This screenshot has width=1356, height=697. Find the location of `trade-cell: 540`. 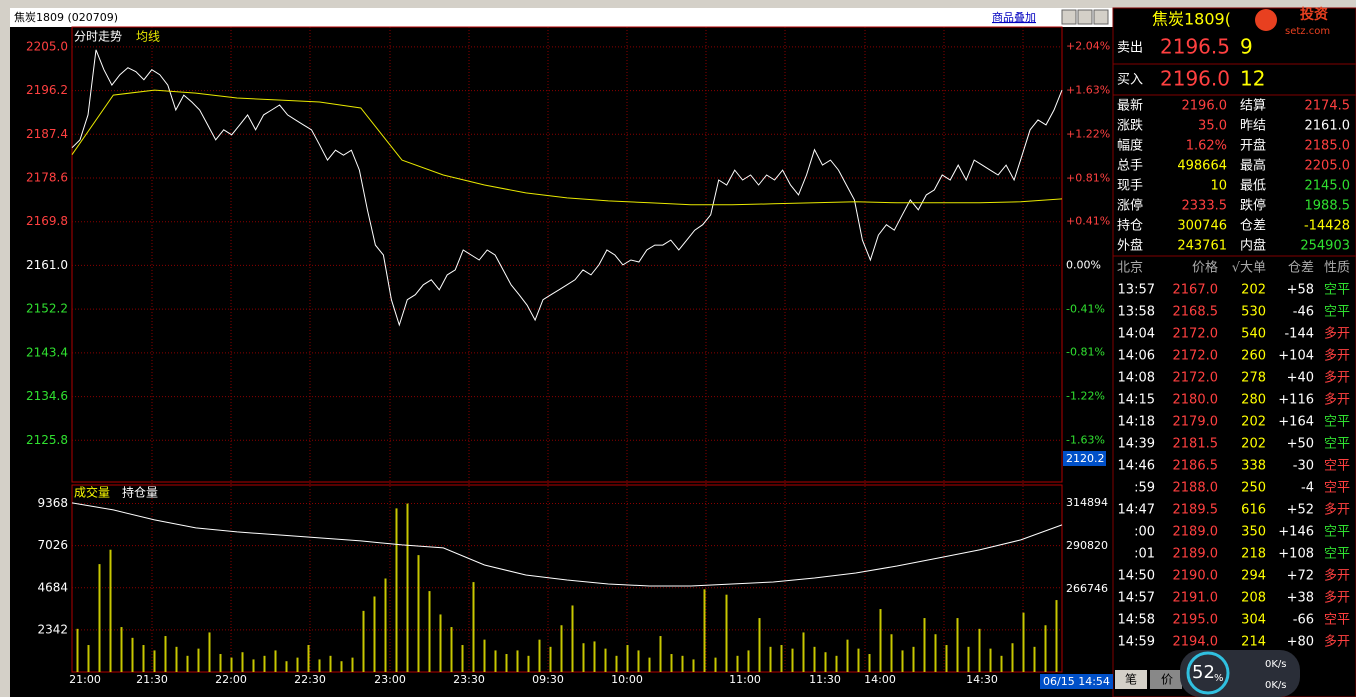

trade-cell: 540 is located at coordinates (1253, 334).